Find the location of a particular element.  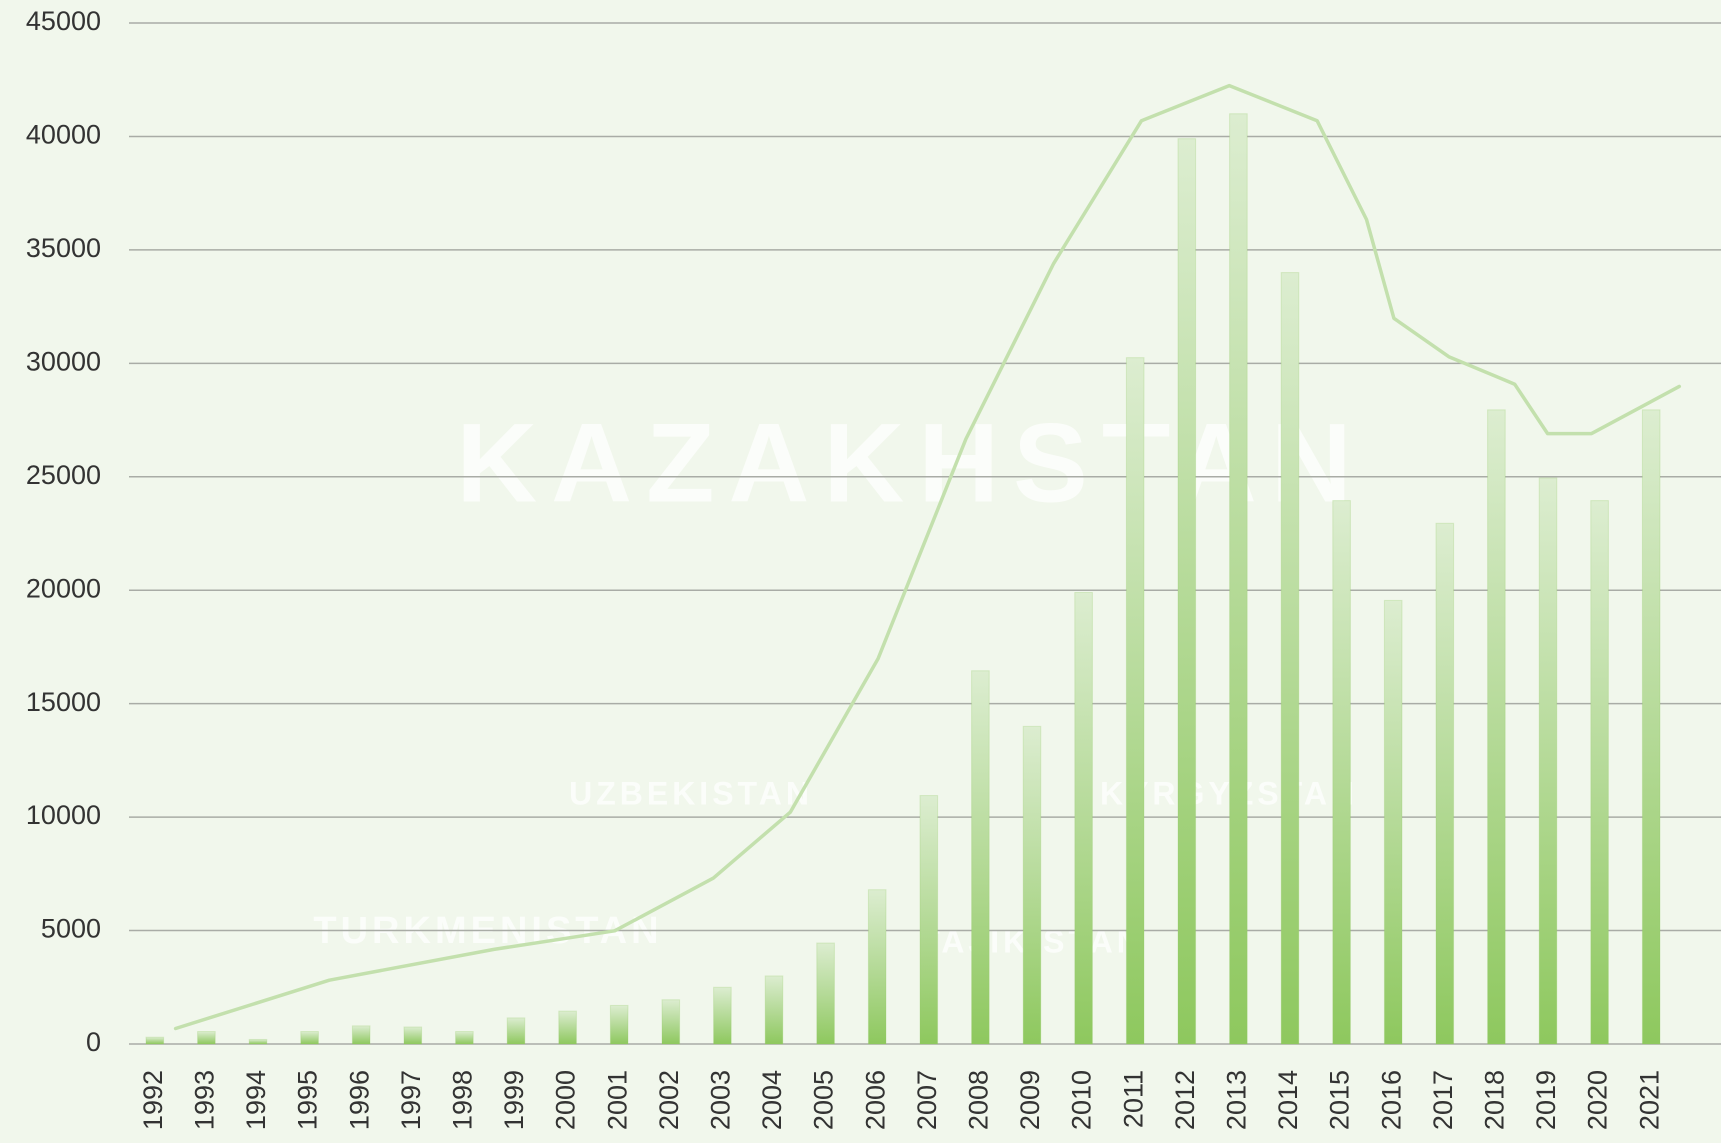

x-tick-label: 2005 is located at coordinates (824, 1100).